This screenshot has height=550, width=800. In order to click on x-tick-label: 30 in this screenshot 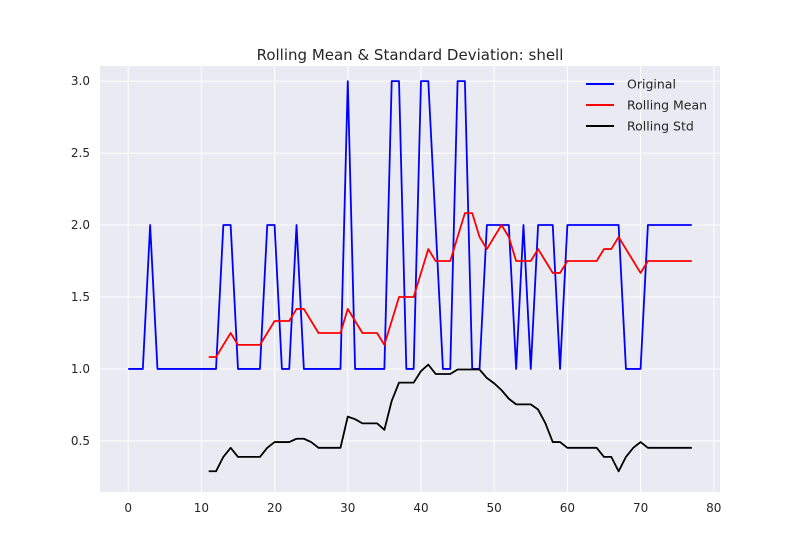, I will do `click(347, 508)`.